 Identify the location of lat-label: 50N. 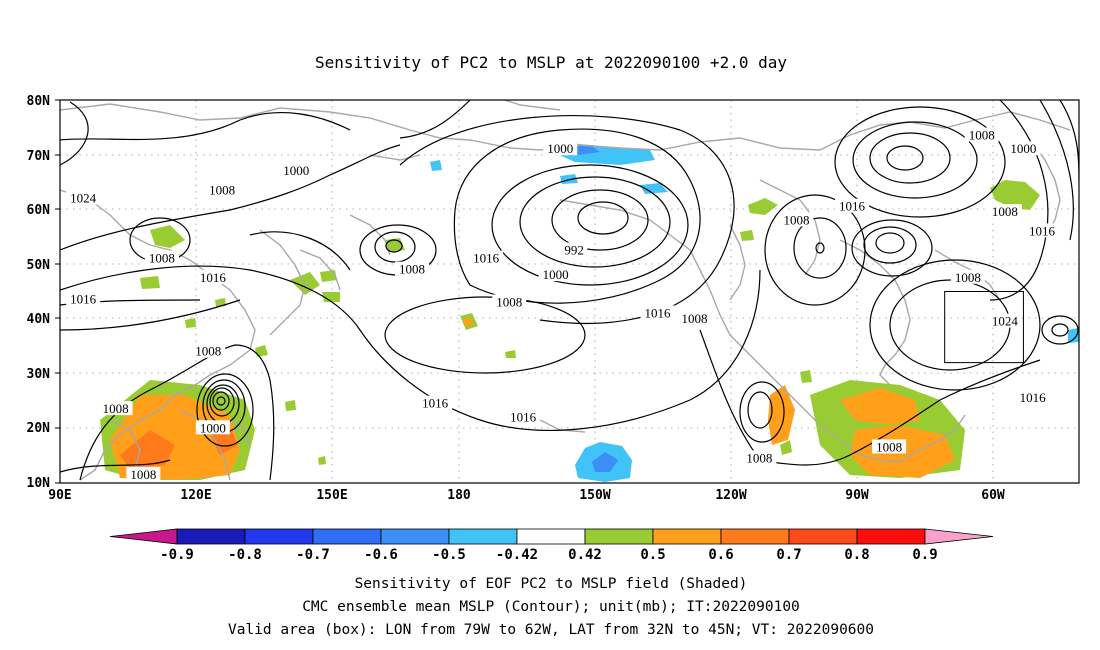
(39, 265).